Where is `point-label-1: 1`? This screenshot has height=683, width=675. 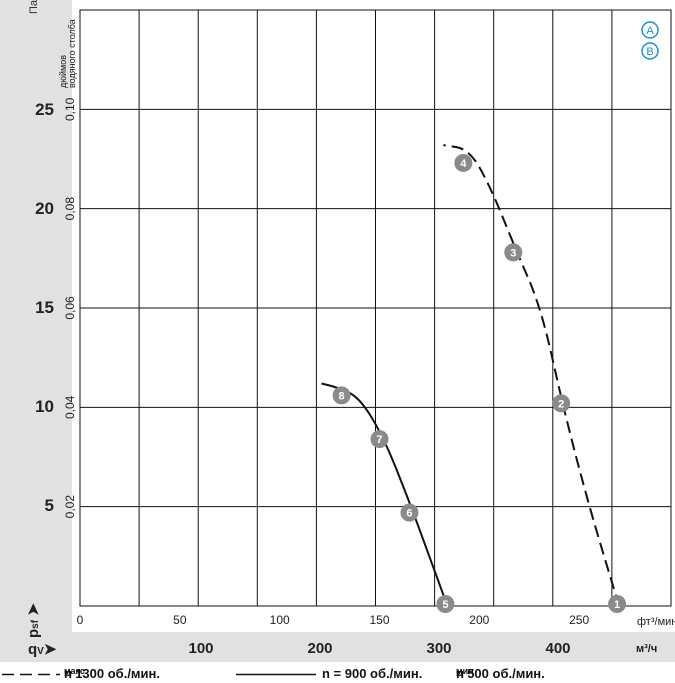 point-label-1: 1 is located at coordinates (617, 605).